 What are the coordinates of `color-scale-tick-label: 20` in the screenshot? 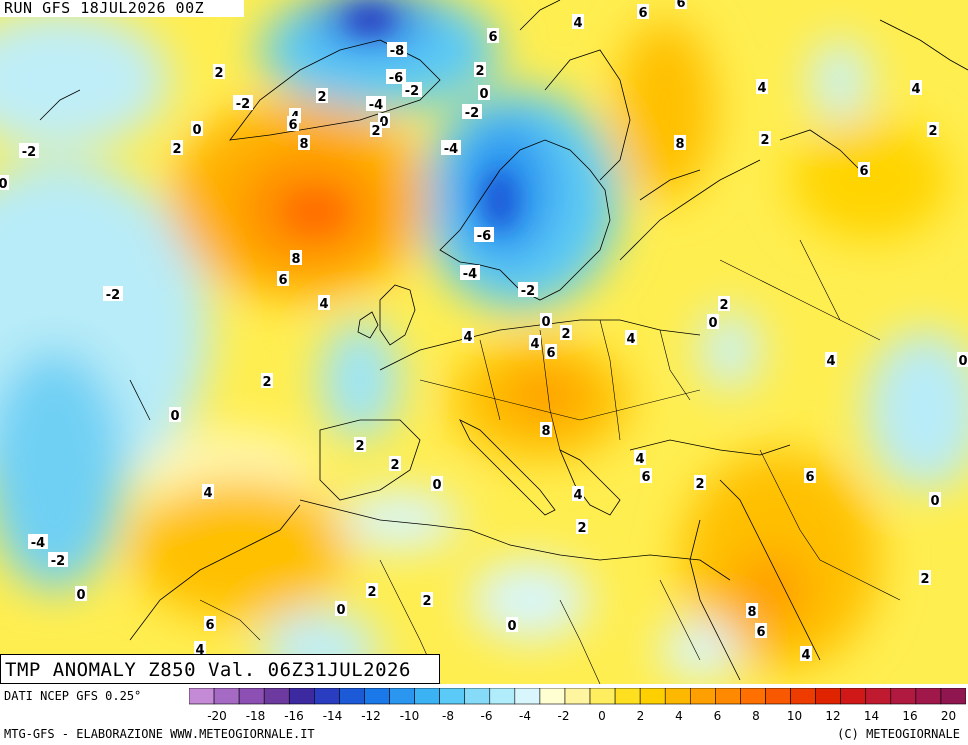 It's located at (948, 716).